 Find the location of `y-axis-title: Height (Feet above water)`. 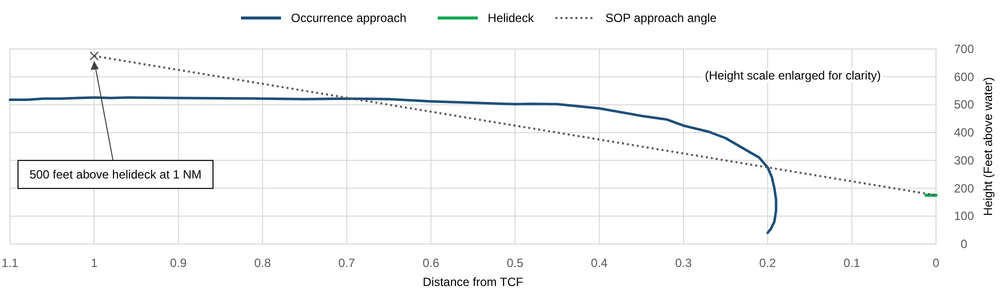

y-axis-title: Height (Feet above water) is located at coordinates (988, 146).